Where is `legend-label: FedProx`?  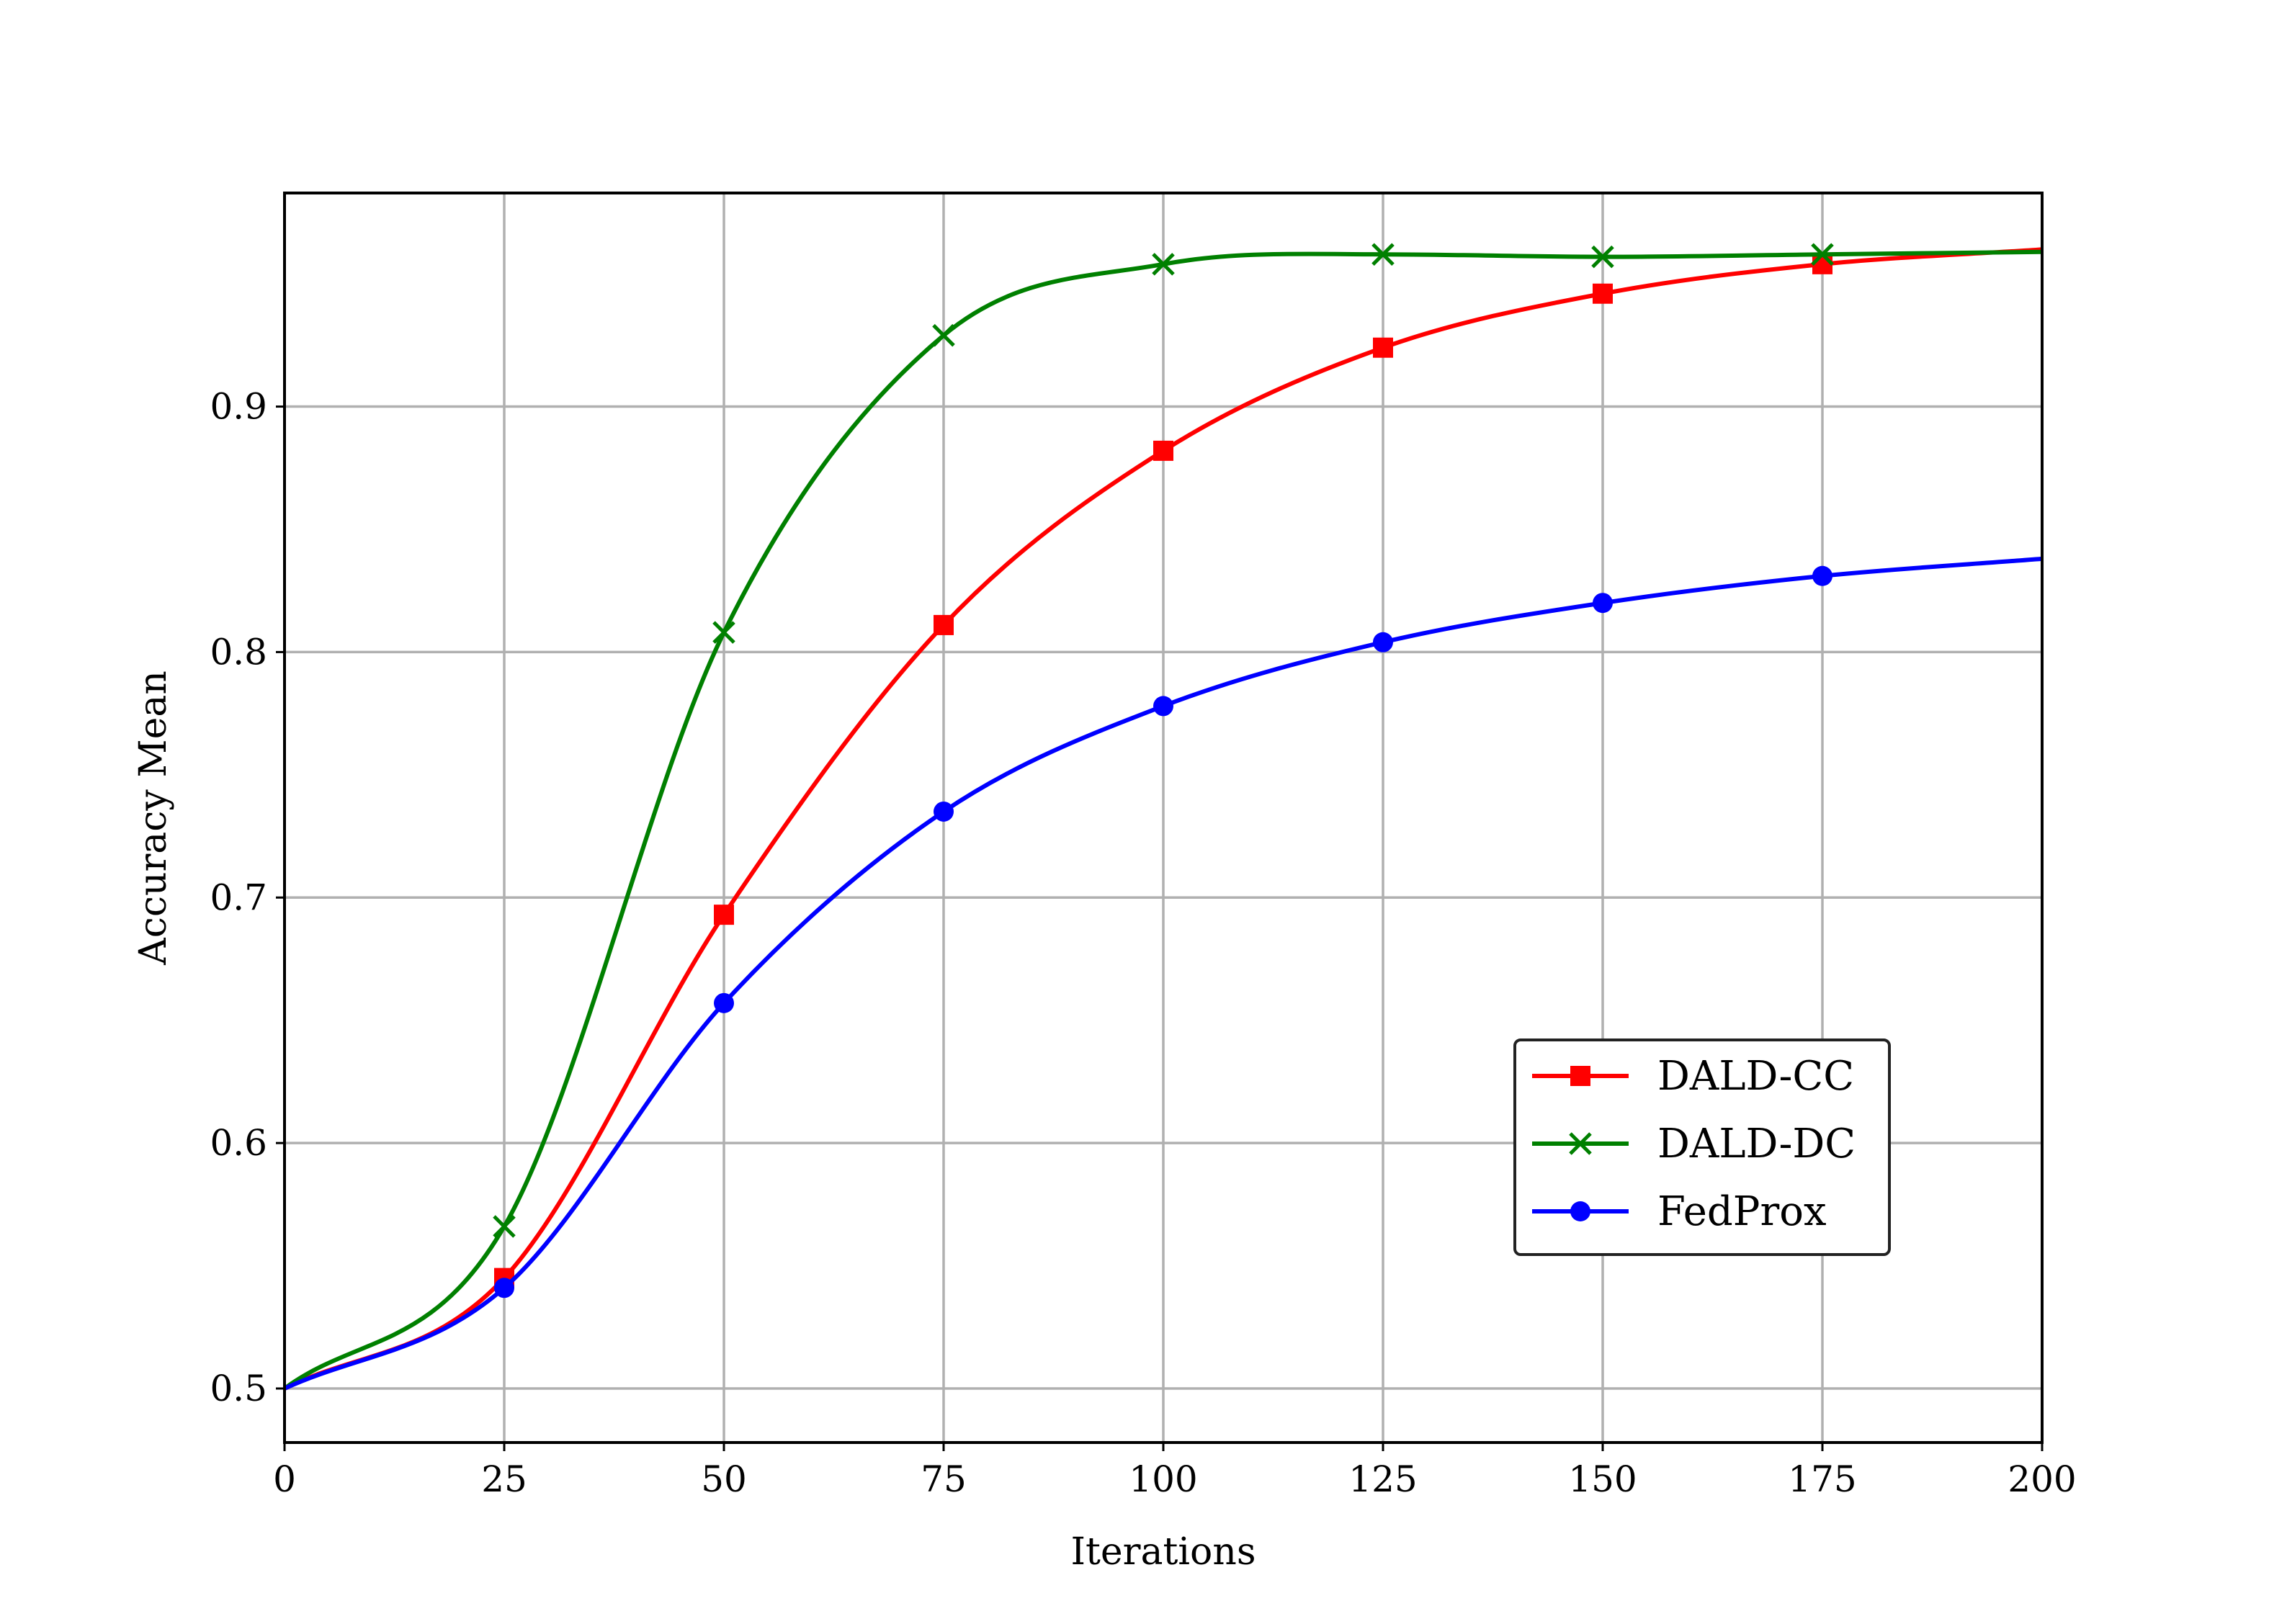
legend-label: FedProx is located at coordinates (1742, 1212).